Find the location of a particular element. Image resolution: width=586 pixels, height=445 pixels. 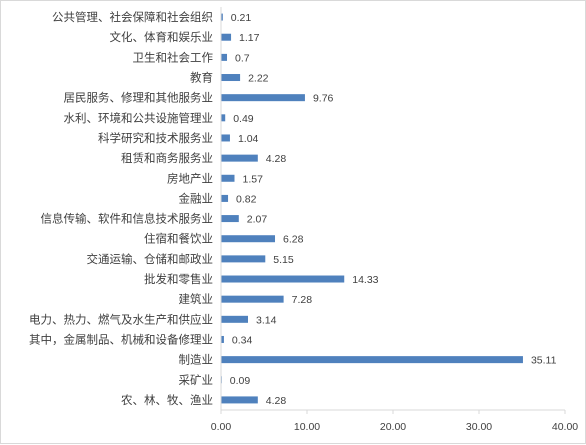

category-label: 其中，金属制品、机械和设备修理业 is located at coordinates (121, 339).